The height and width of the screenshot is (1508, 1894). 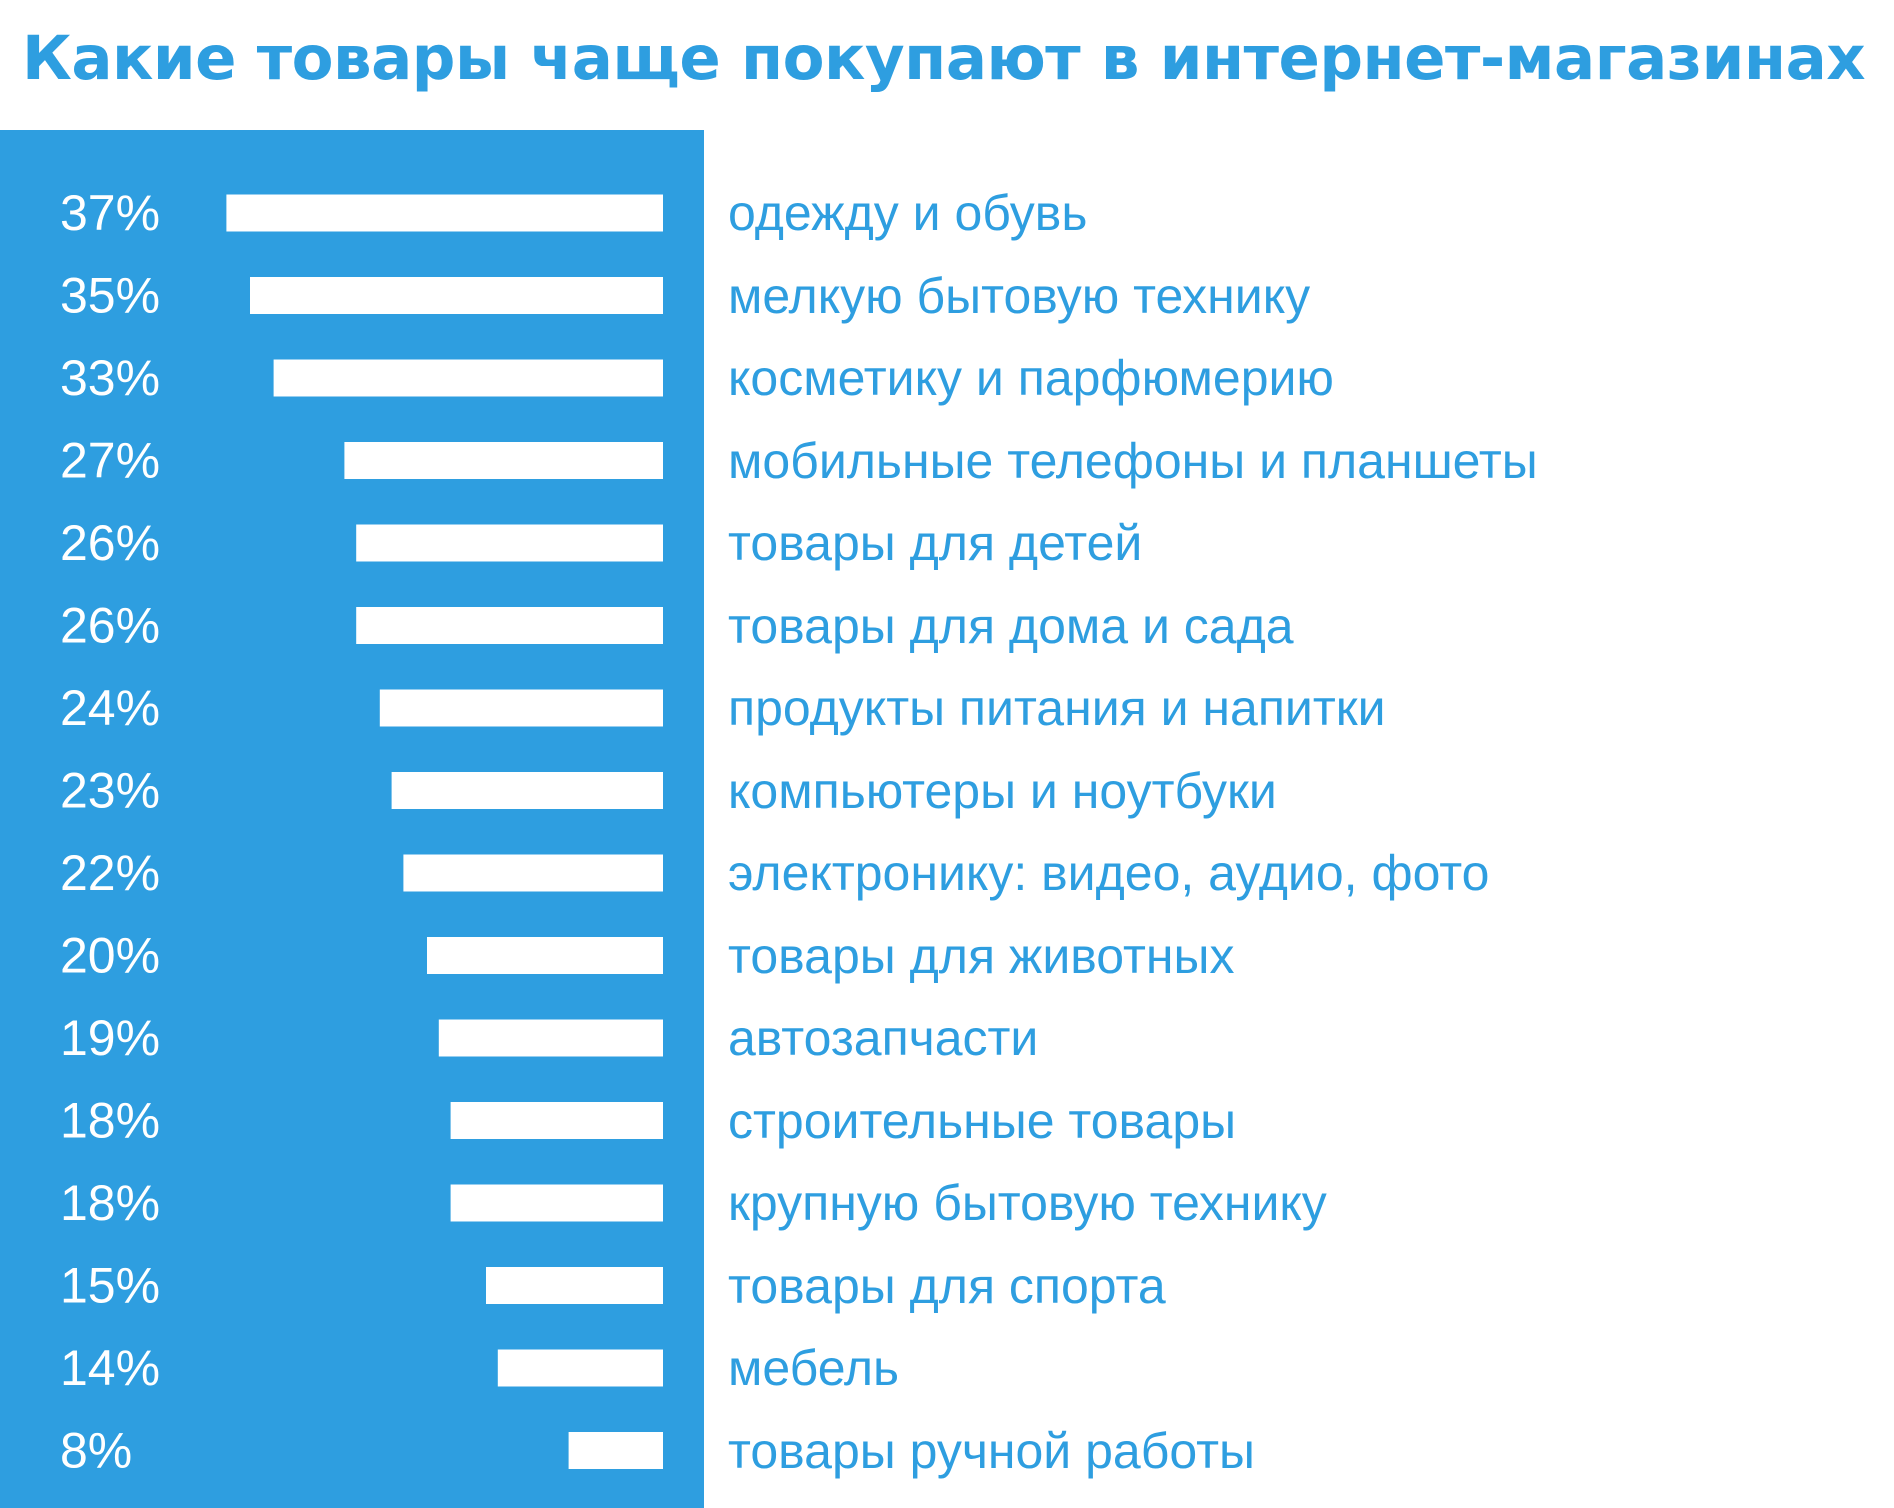 I want to click on category-label: косметику и парфюмерию, so click(x=1031, y=378).